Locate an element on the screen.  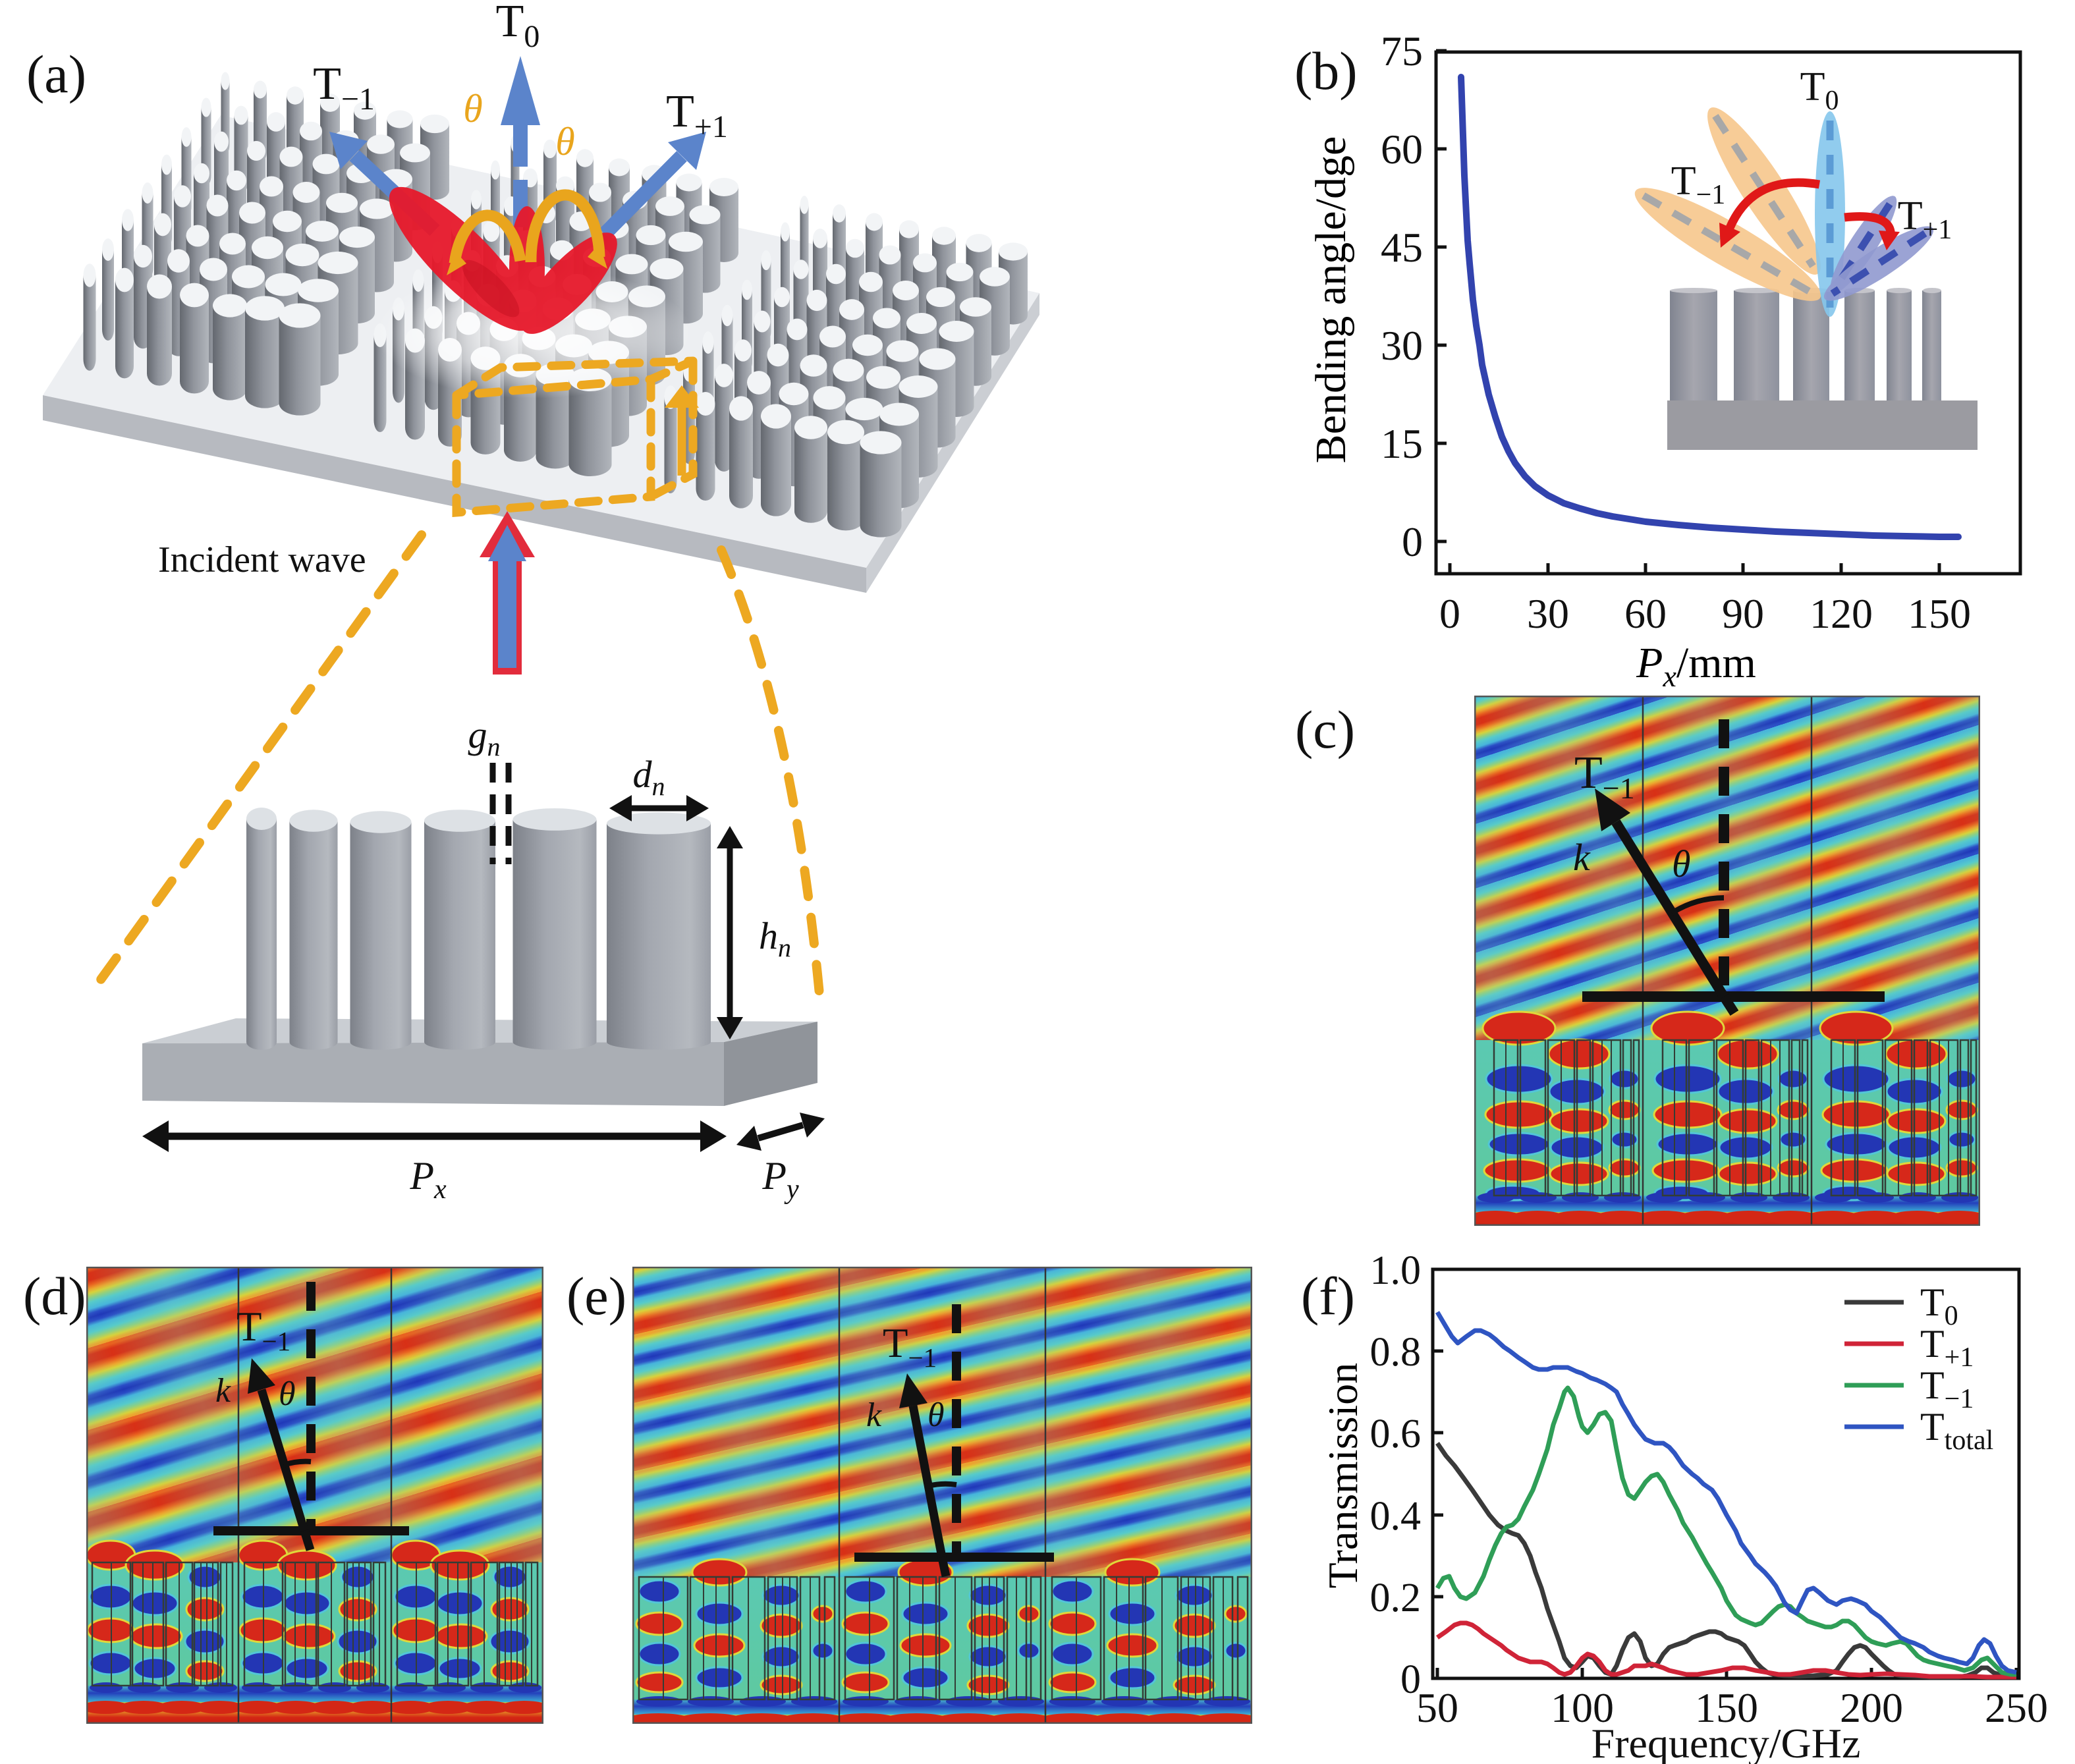
svg-text: T+1 is located at coordinates (1925, 219).